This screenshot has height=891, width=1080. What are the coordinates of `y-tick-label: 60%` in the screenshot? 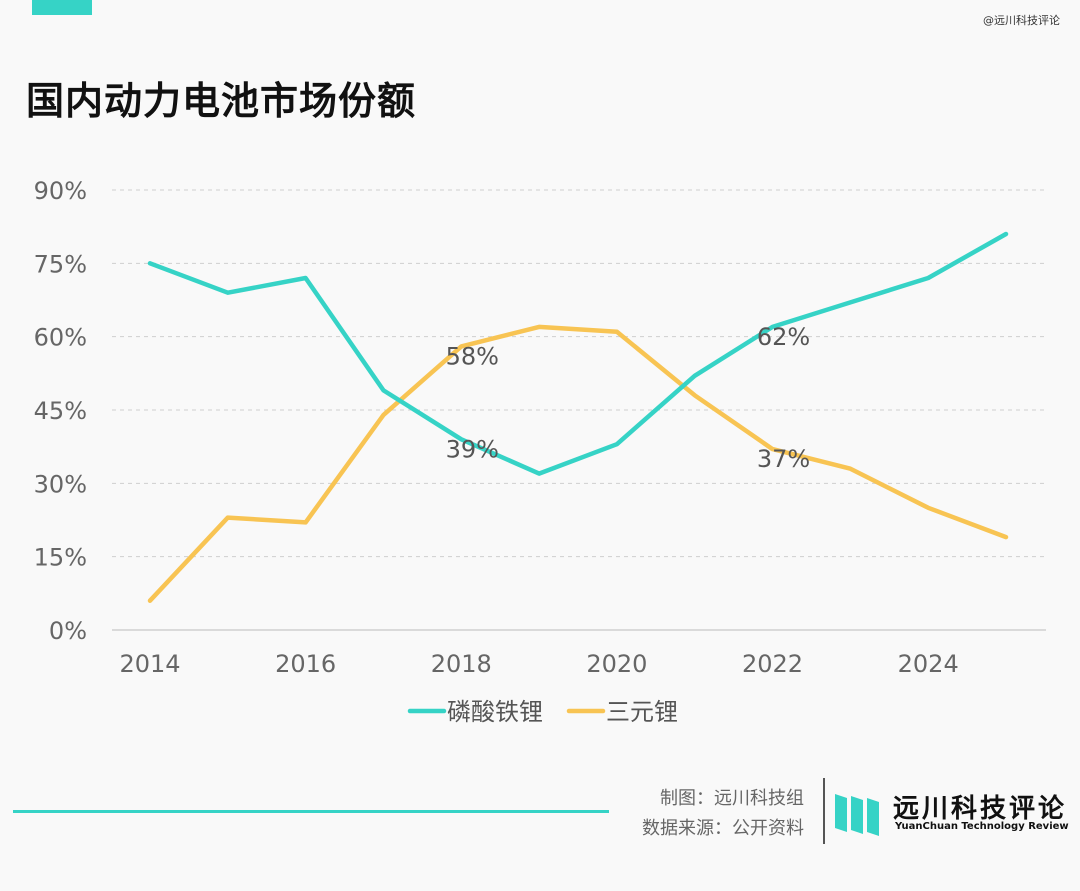 It's located at (60, 338).